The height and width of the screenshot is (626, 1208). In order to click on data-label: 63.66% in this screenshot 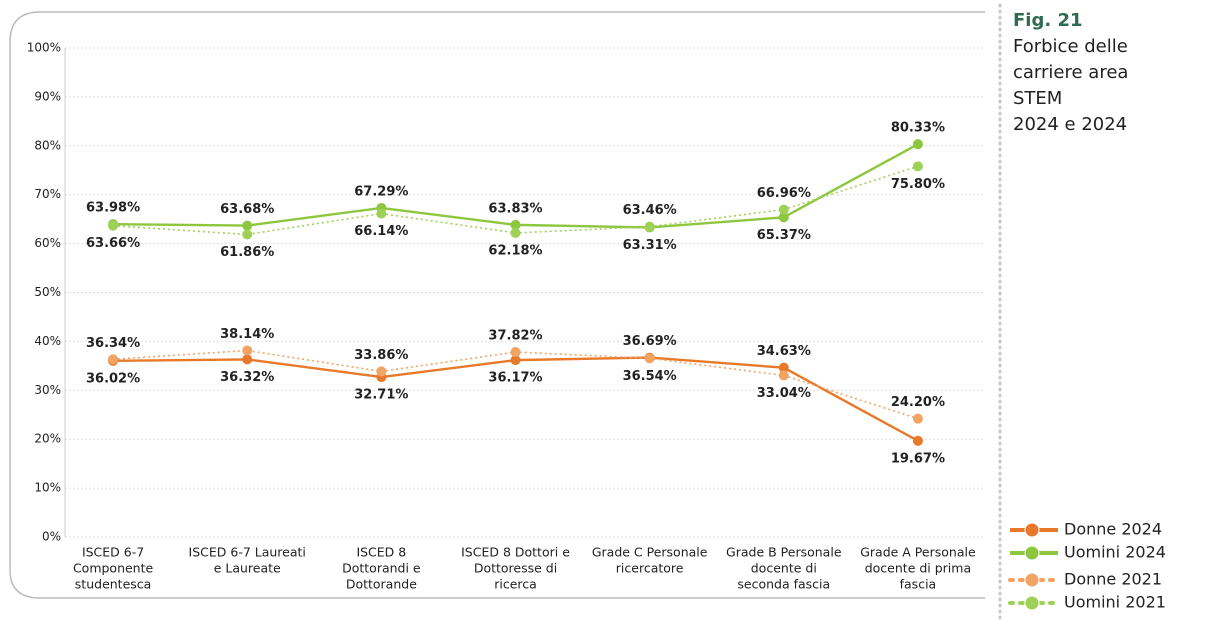, I will do `click(113, 243)`.